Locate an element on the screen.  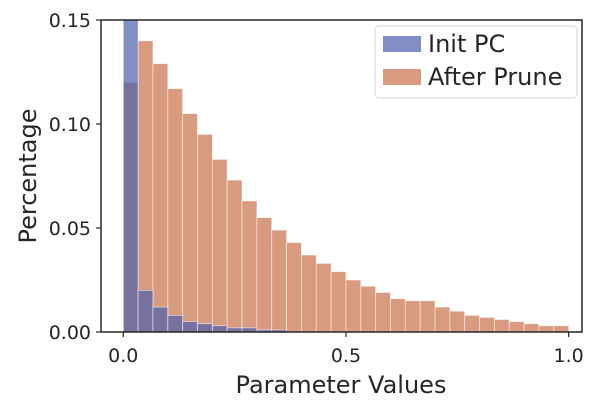
x-axis-title: Parameter Values is located at coordinates (341, 385).